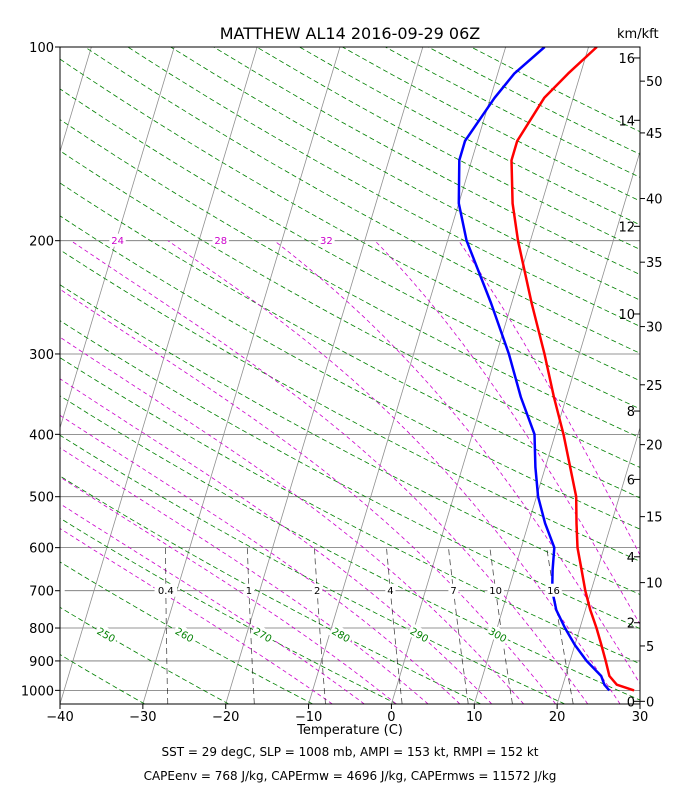  I want to click on mixing-ratio-label: 16, so click(553, 591).